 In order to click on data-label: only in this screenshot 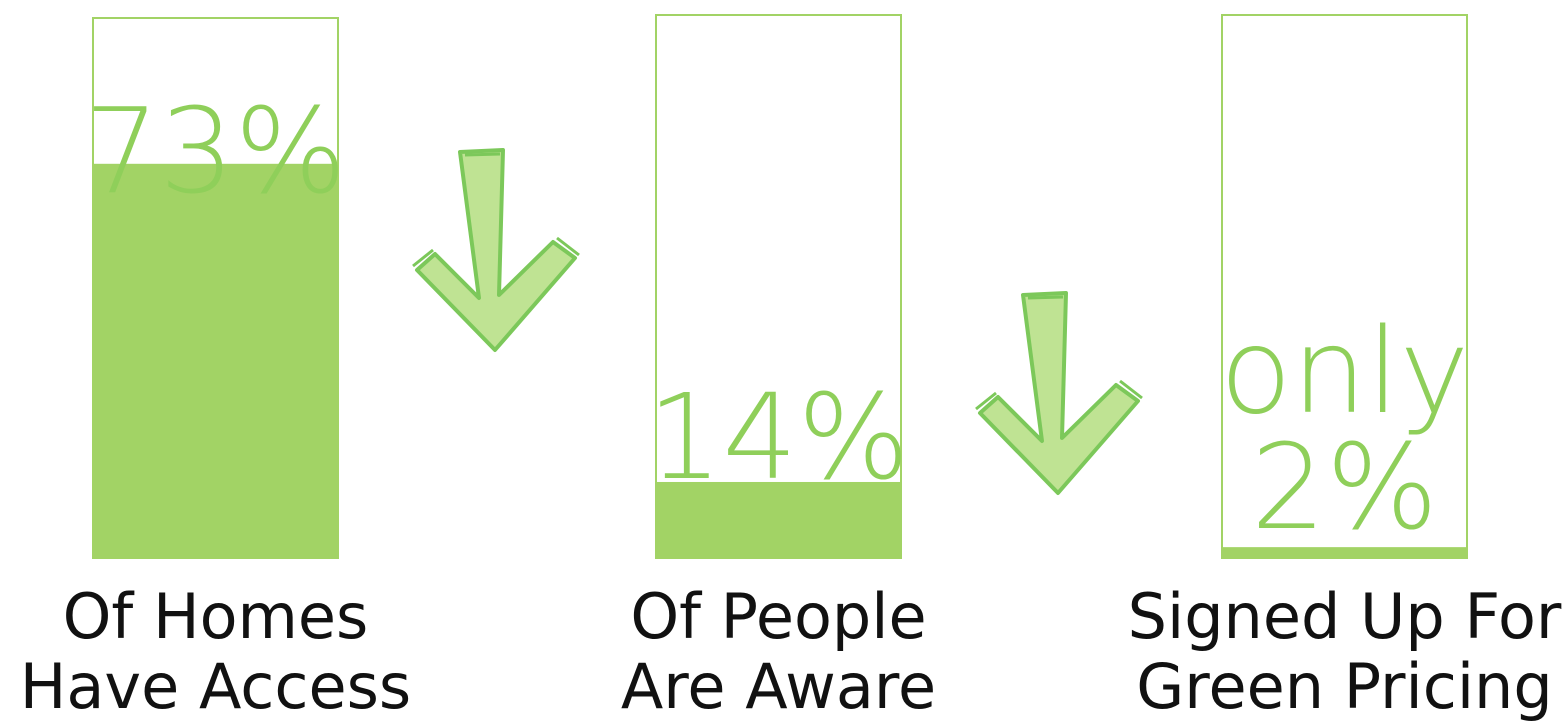, I will do `click(1345, 371)`.